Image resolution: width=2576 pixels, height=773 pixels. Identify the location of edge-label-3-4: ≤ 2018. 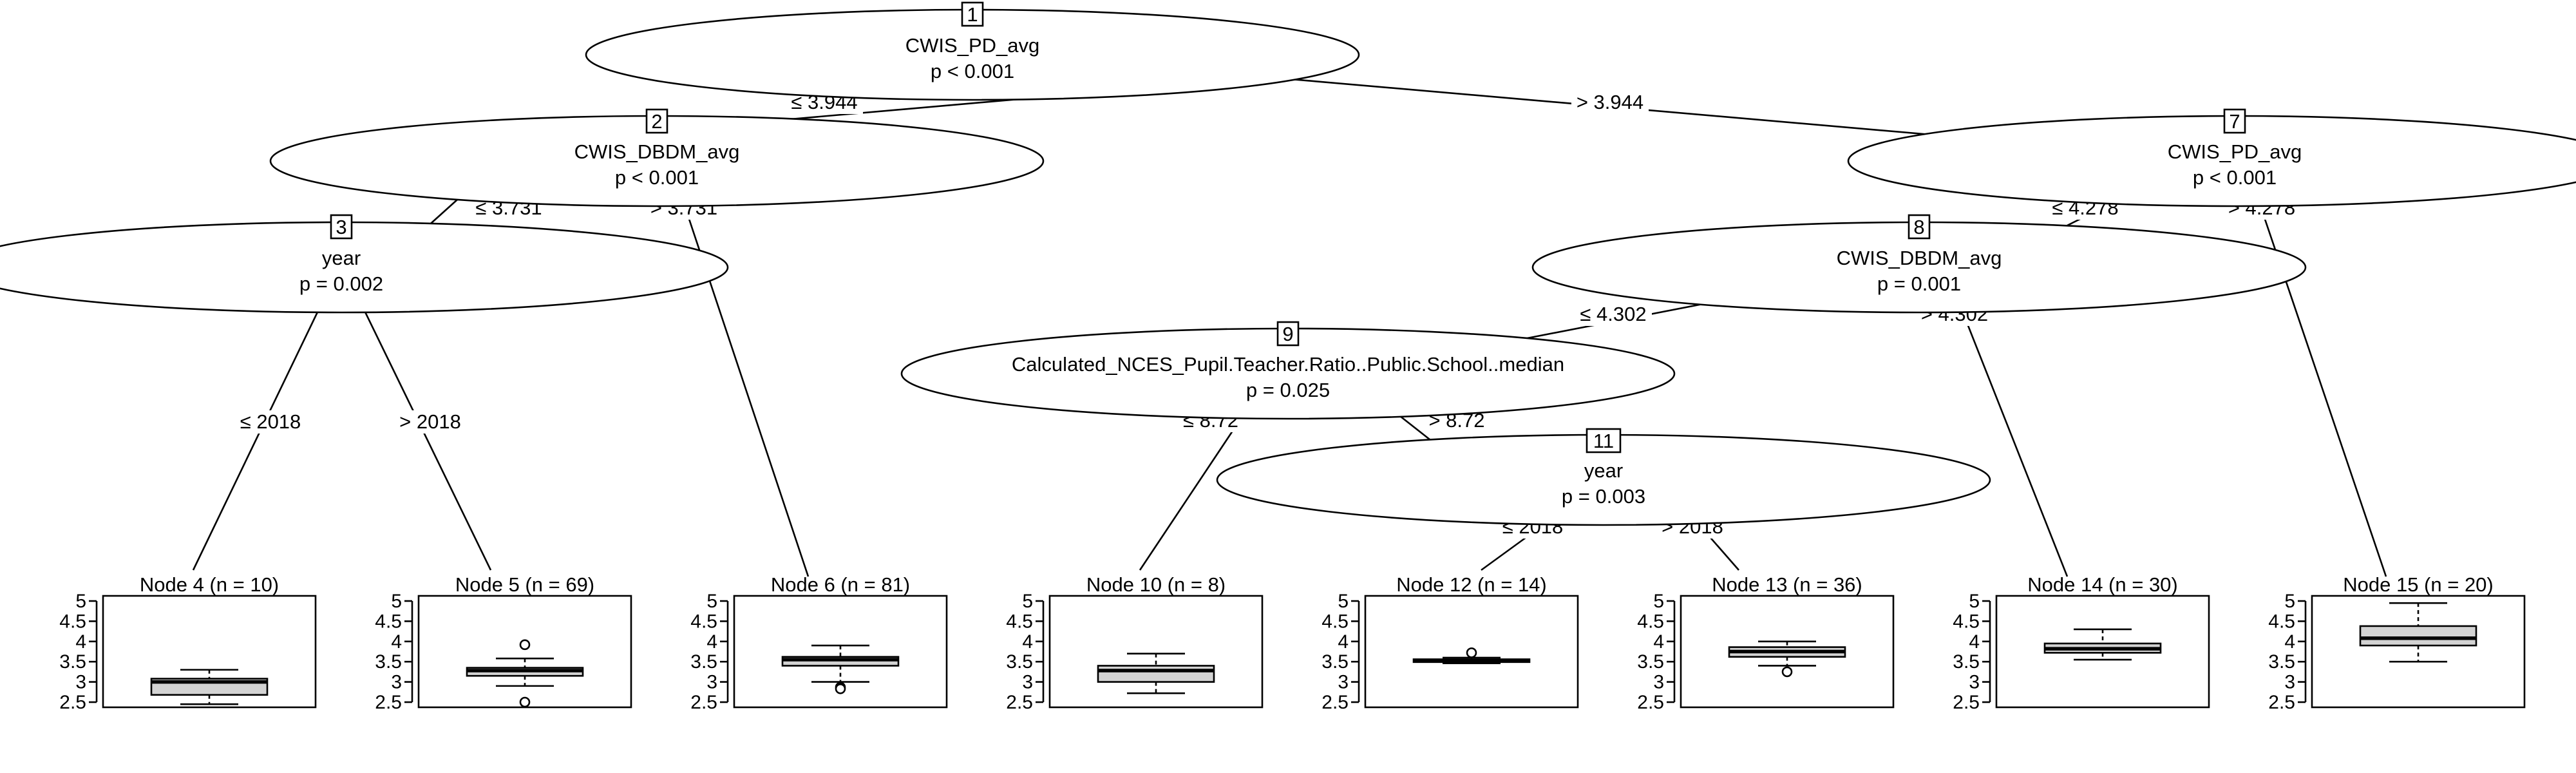
(270, 421).